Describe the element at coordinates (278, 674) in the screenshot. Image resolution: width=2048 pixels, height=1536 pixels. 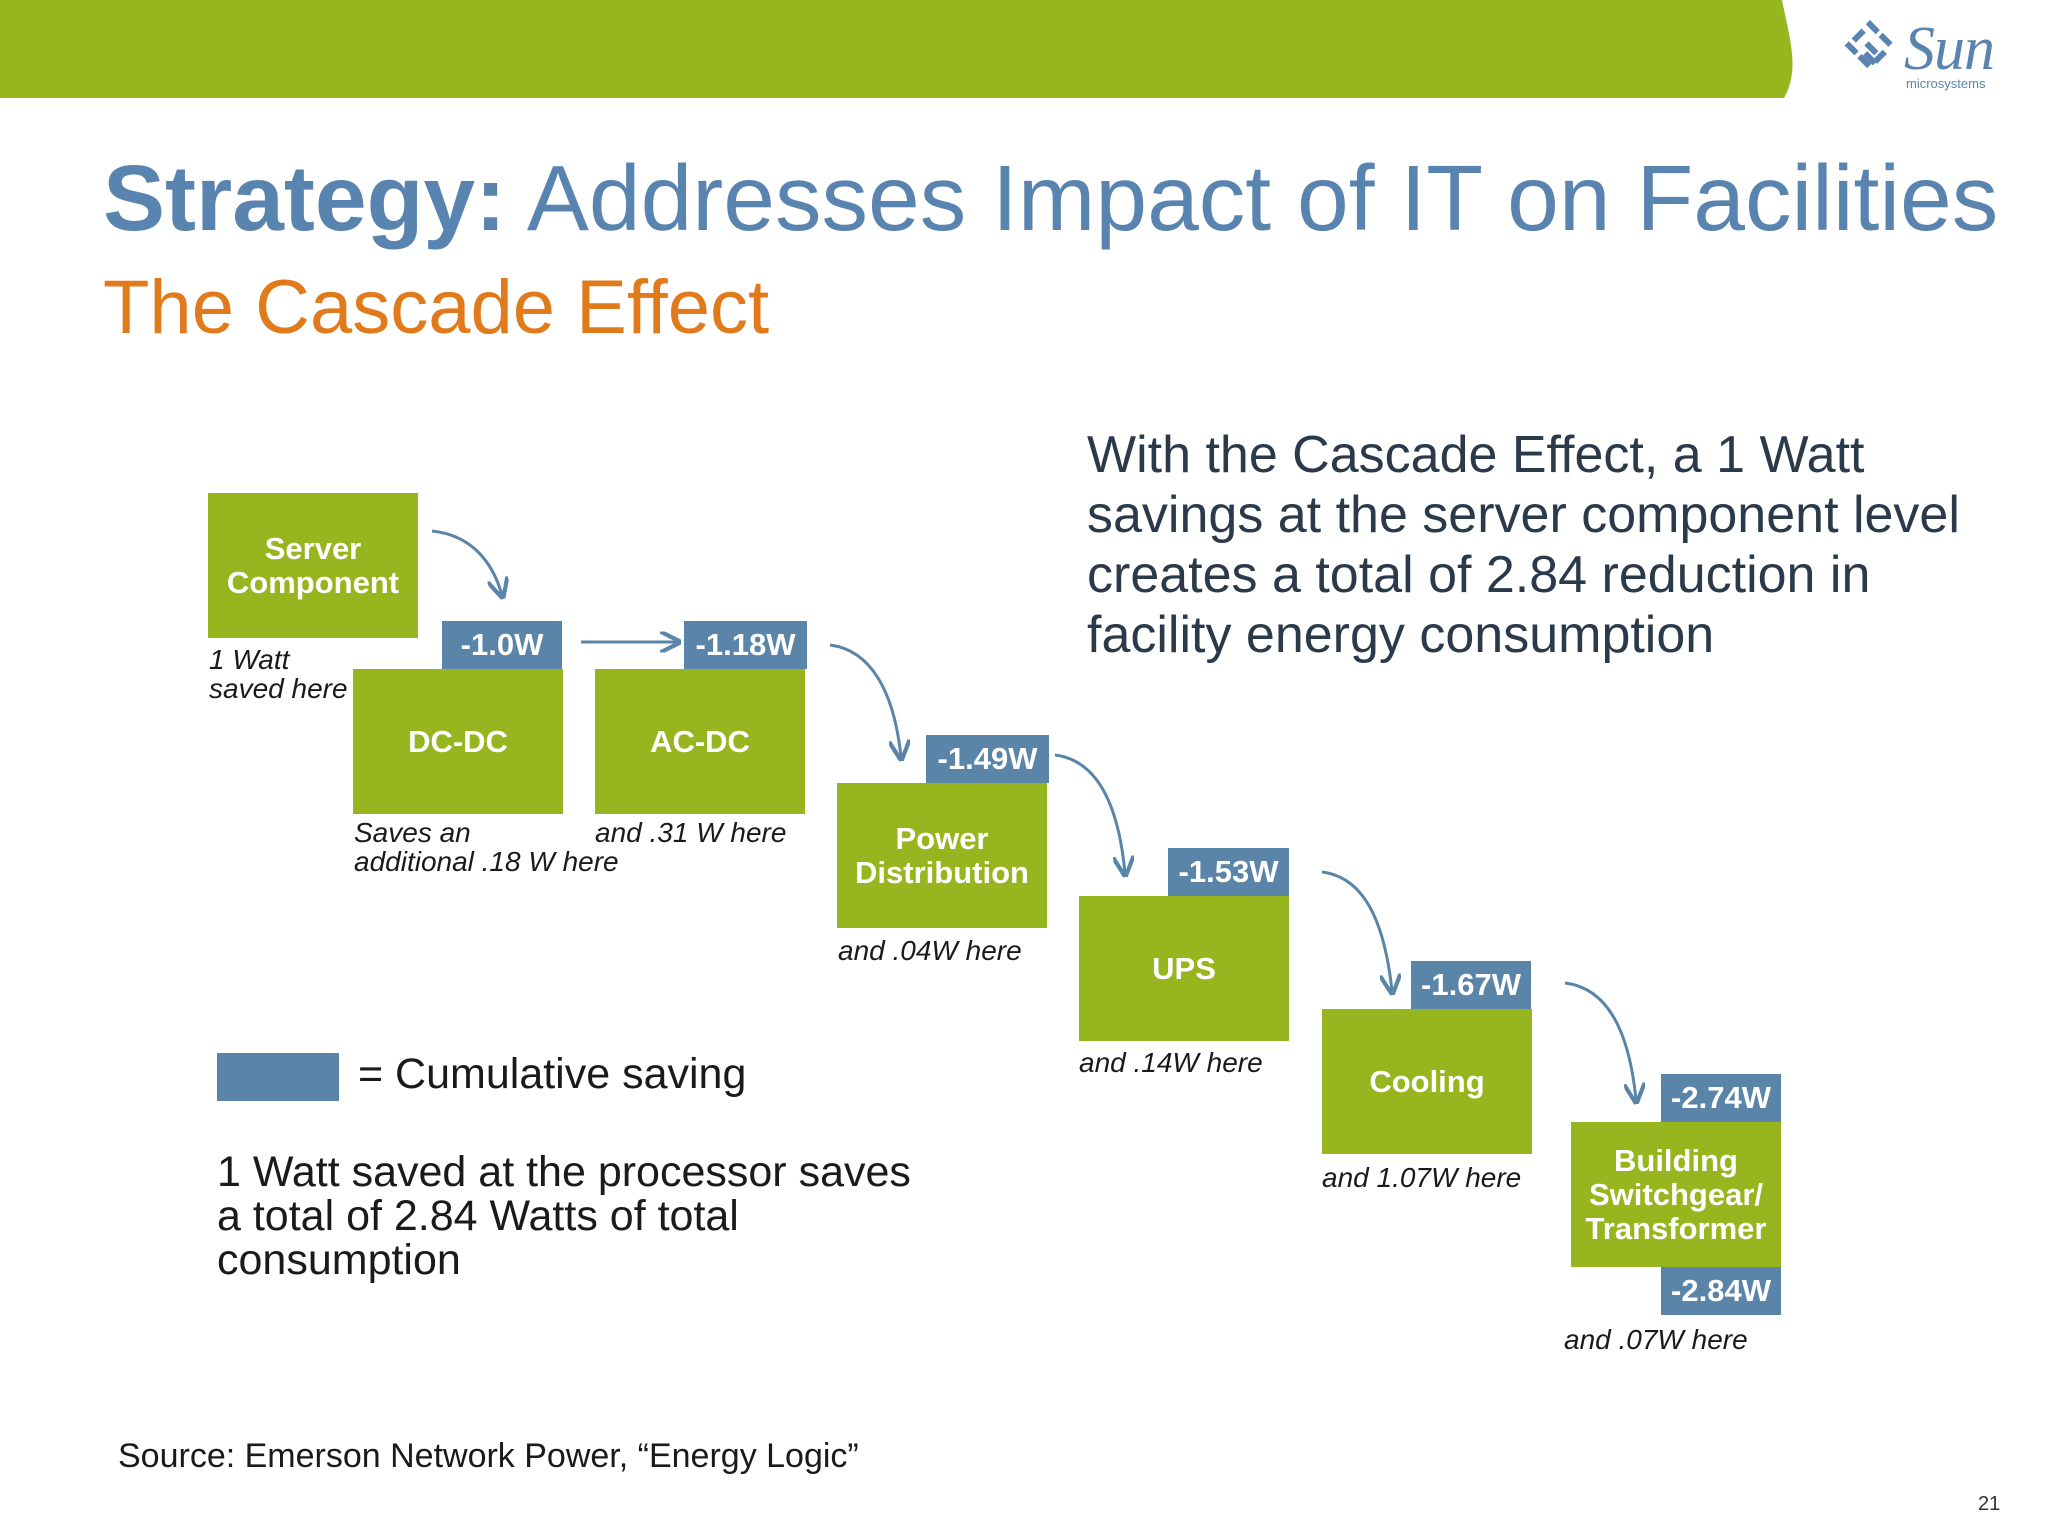
I see `stage-note-server: 1 Watt saved here` at that location.